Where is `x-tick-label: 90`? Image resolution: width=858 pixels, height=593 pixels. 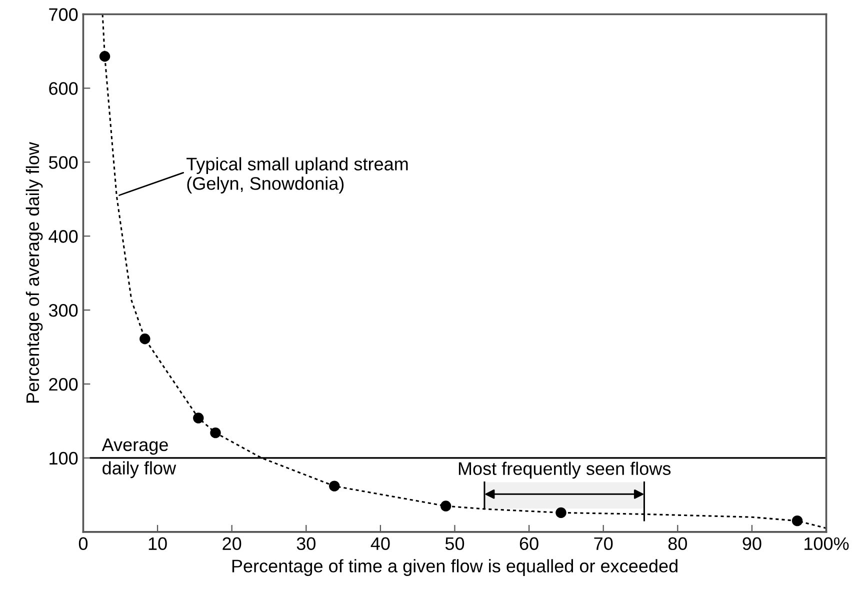
x-tick-label: 90 is located at coordinates (752, 543).